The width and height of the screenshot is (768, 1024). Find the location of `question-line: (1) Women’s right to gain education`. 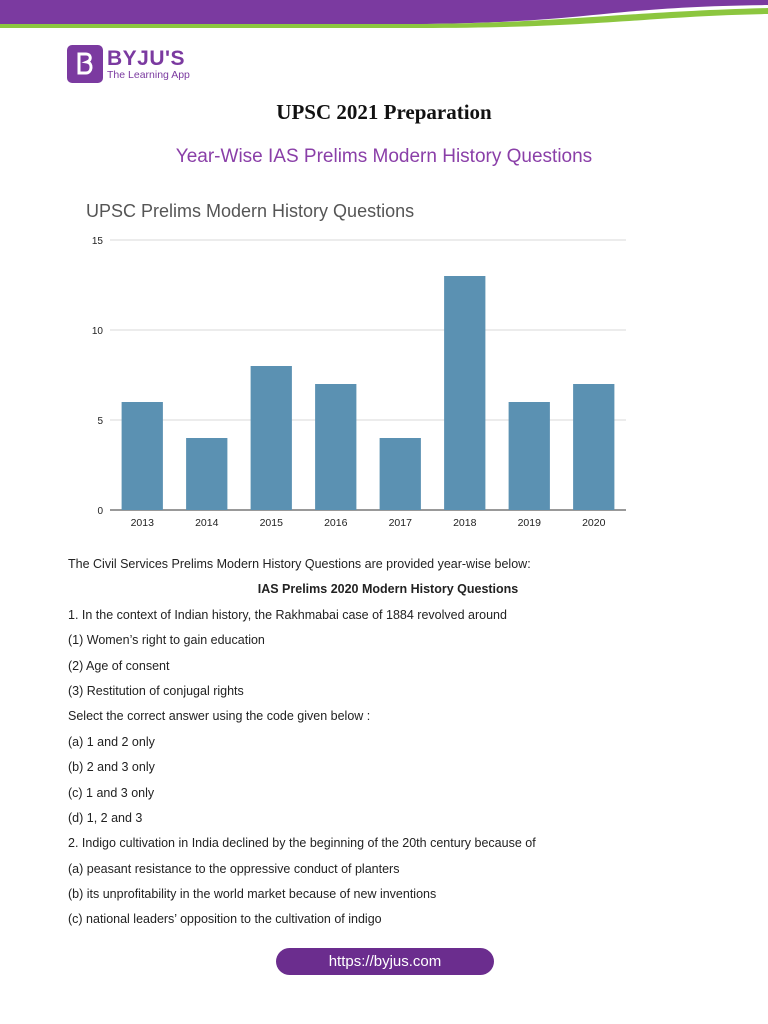

question-line: (1) Women’s right to gain education is located at coordinates (166, 640).